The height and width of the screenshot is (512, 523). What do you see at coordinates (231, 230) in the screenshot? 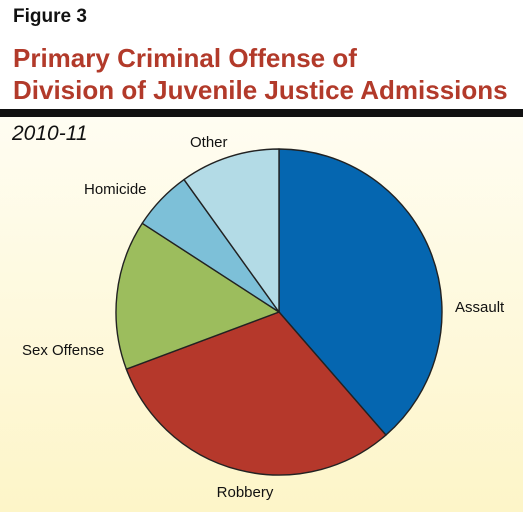
I see `pie-slice-other` at bounding box center [231, 230].